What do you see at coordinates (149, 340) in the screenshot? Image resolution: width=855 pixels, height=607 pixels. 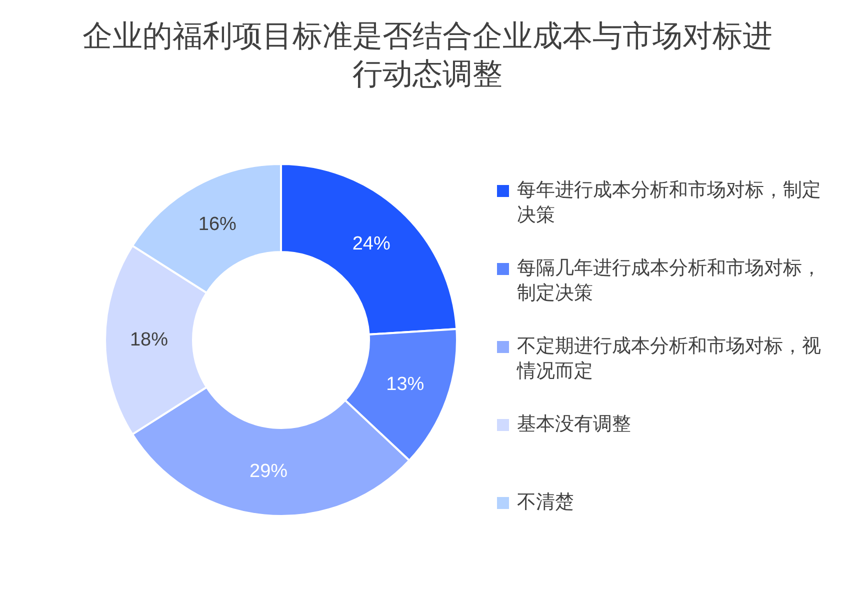 I see `data-label: 18%` at bounding box center [149, 340].